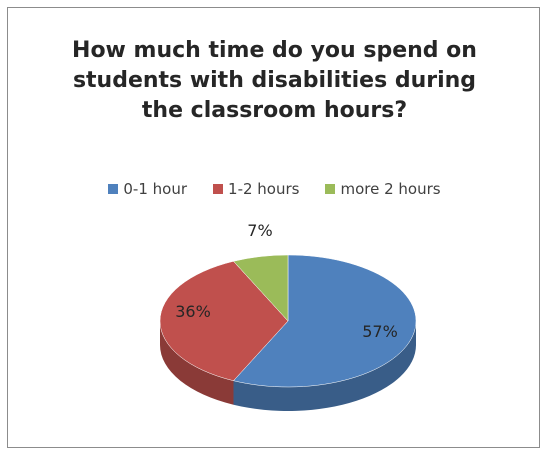 This screenshot has width=549, height=457. I want to click on data-label-1-2-hours: 36%, so click(193, 311).